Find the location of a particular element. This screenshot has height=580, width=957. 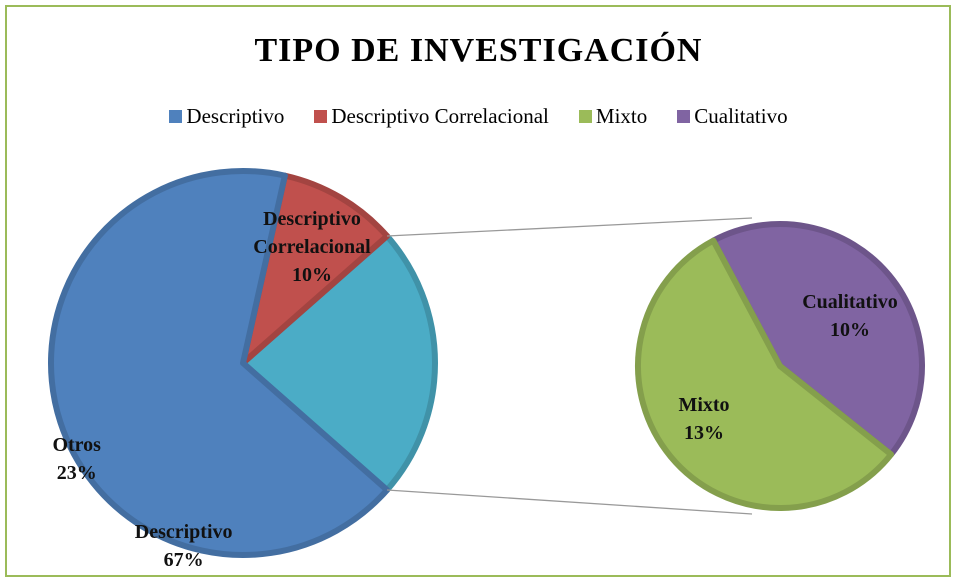

data-label-name: Otros is located at coordinates (76, 445).